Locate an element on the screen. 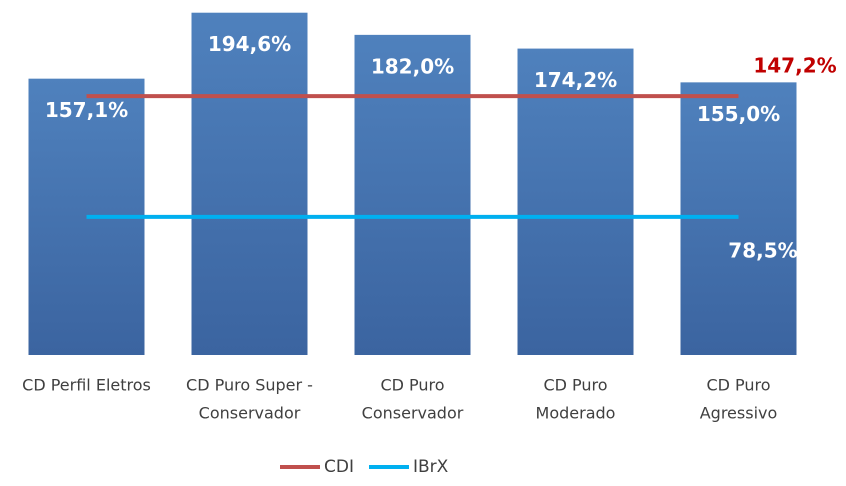 The height and width of the screenshot is (486, 846). value-label: 155,0% is located at coordinates (738, 114).